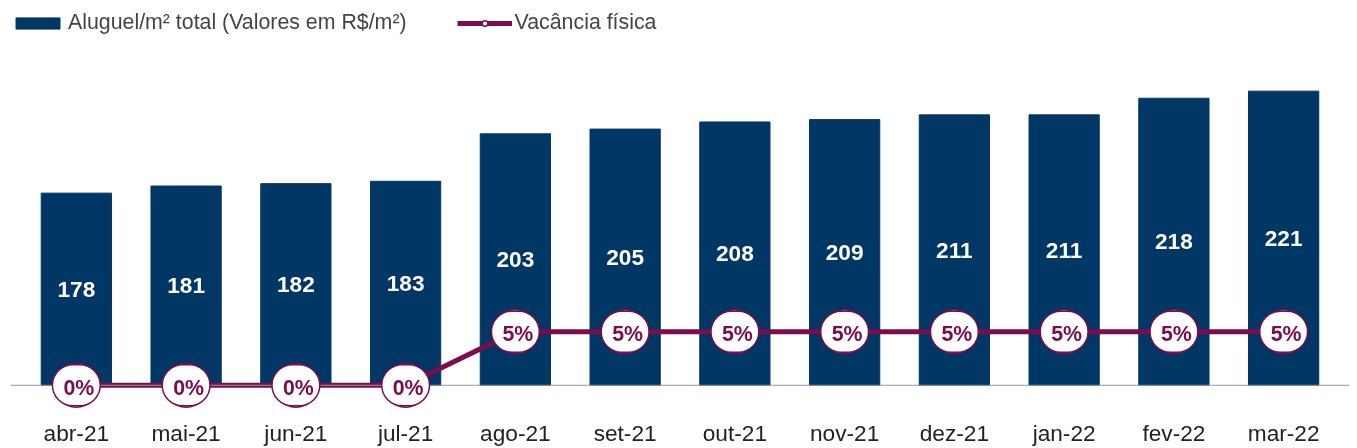 This screenshot has width=1357, height=448. Describe the element at coordinates (1283, 237) in the screenshot. I see `data-label: 221` at that location.